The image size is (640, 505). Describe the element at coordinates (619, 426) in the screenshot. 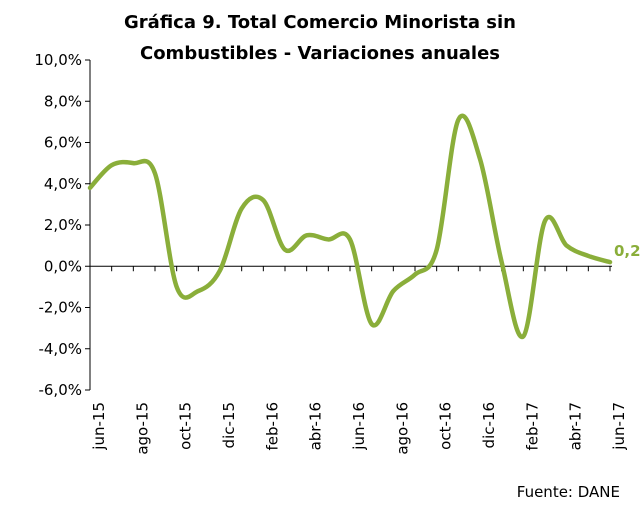

I see `x-tick-label: jun-17` at that location.